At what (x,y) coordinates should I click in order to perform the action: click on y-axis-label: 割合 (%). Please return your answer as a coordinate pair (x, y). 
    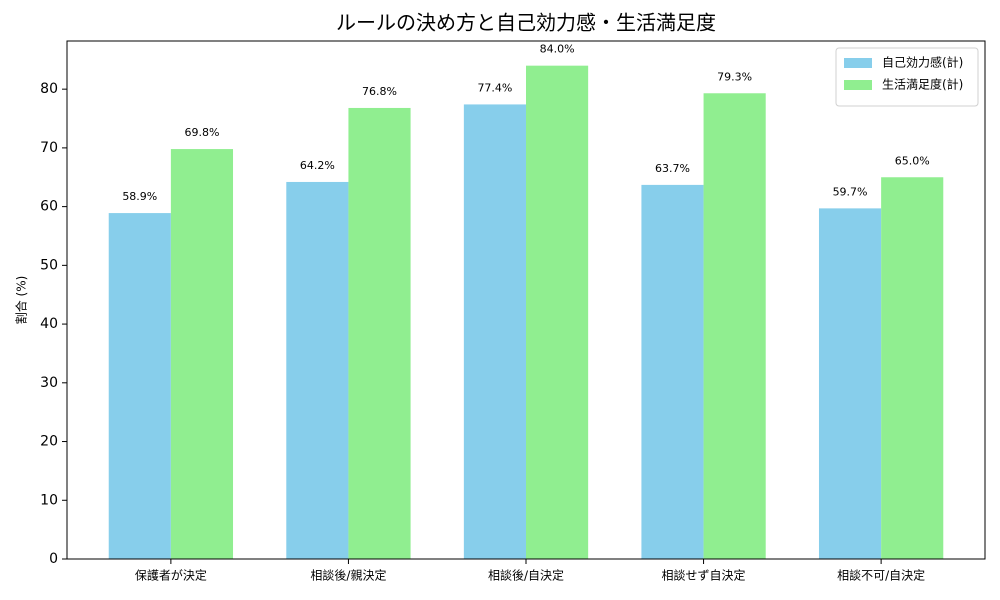
    Looking at the image, I should click on (21, 300).